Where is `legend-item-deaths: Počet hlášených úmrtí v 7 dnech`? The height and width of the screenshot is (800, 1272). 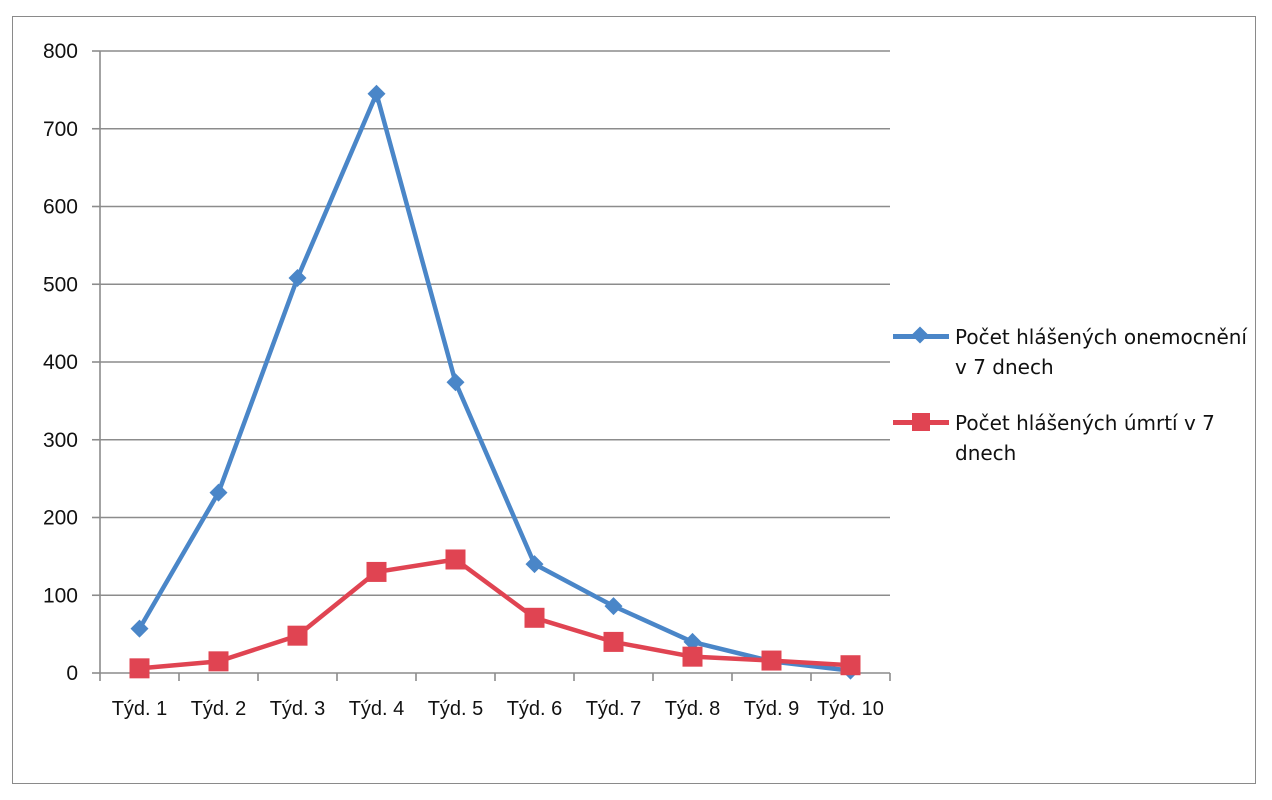
legend-item-deaths: Počet hlášených úmrtí v 7 dnech is located at coordinates (1073, 438).